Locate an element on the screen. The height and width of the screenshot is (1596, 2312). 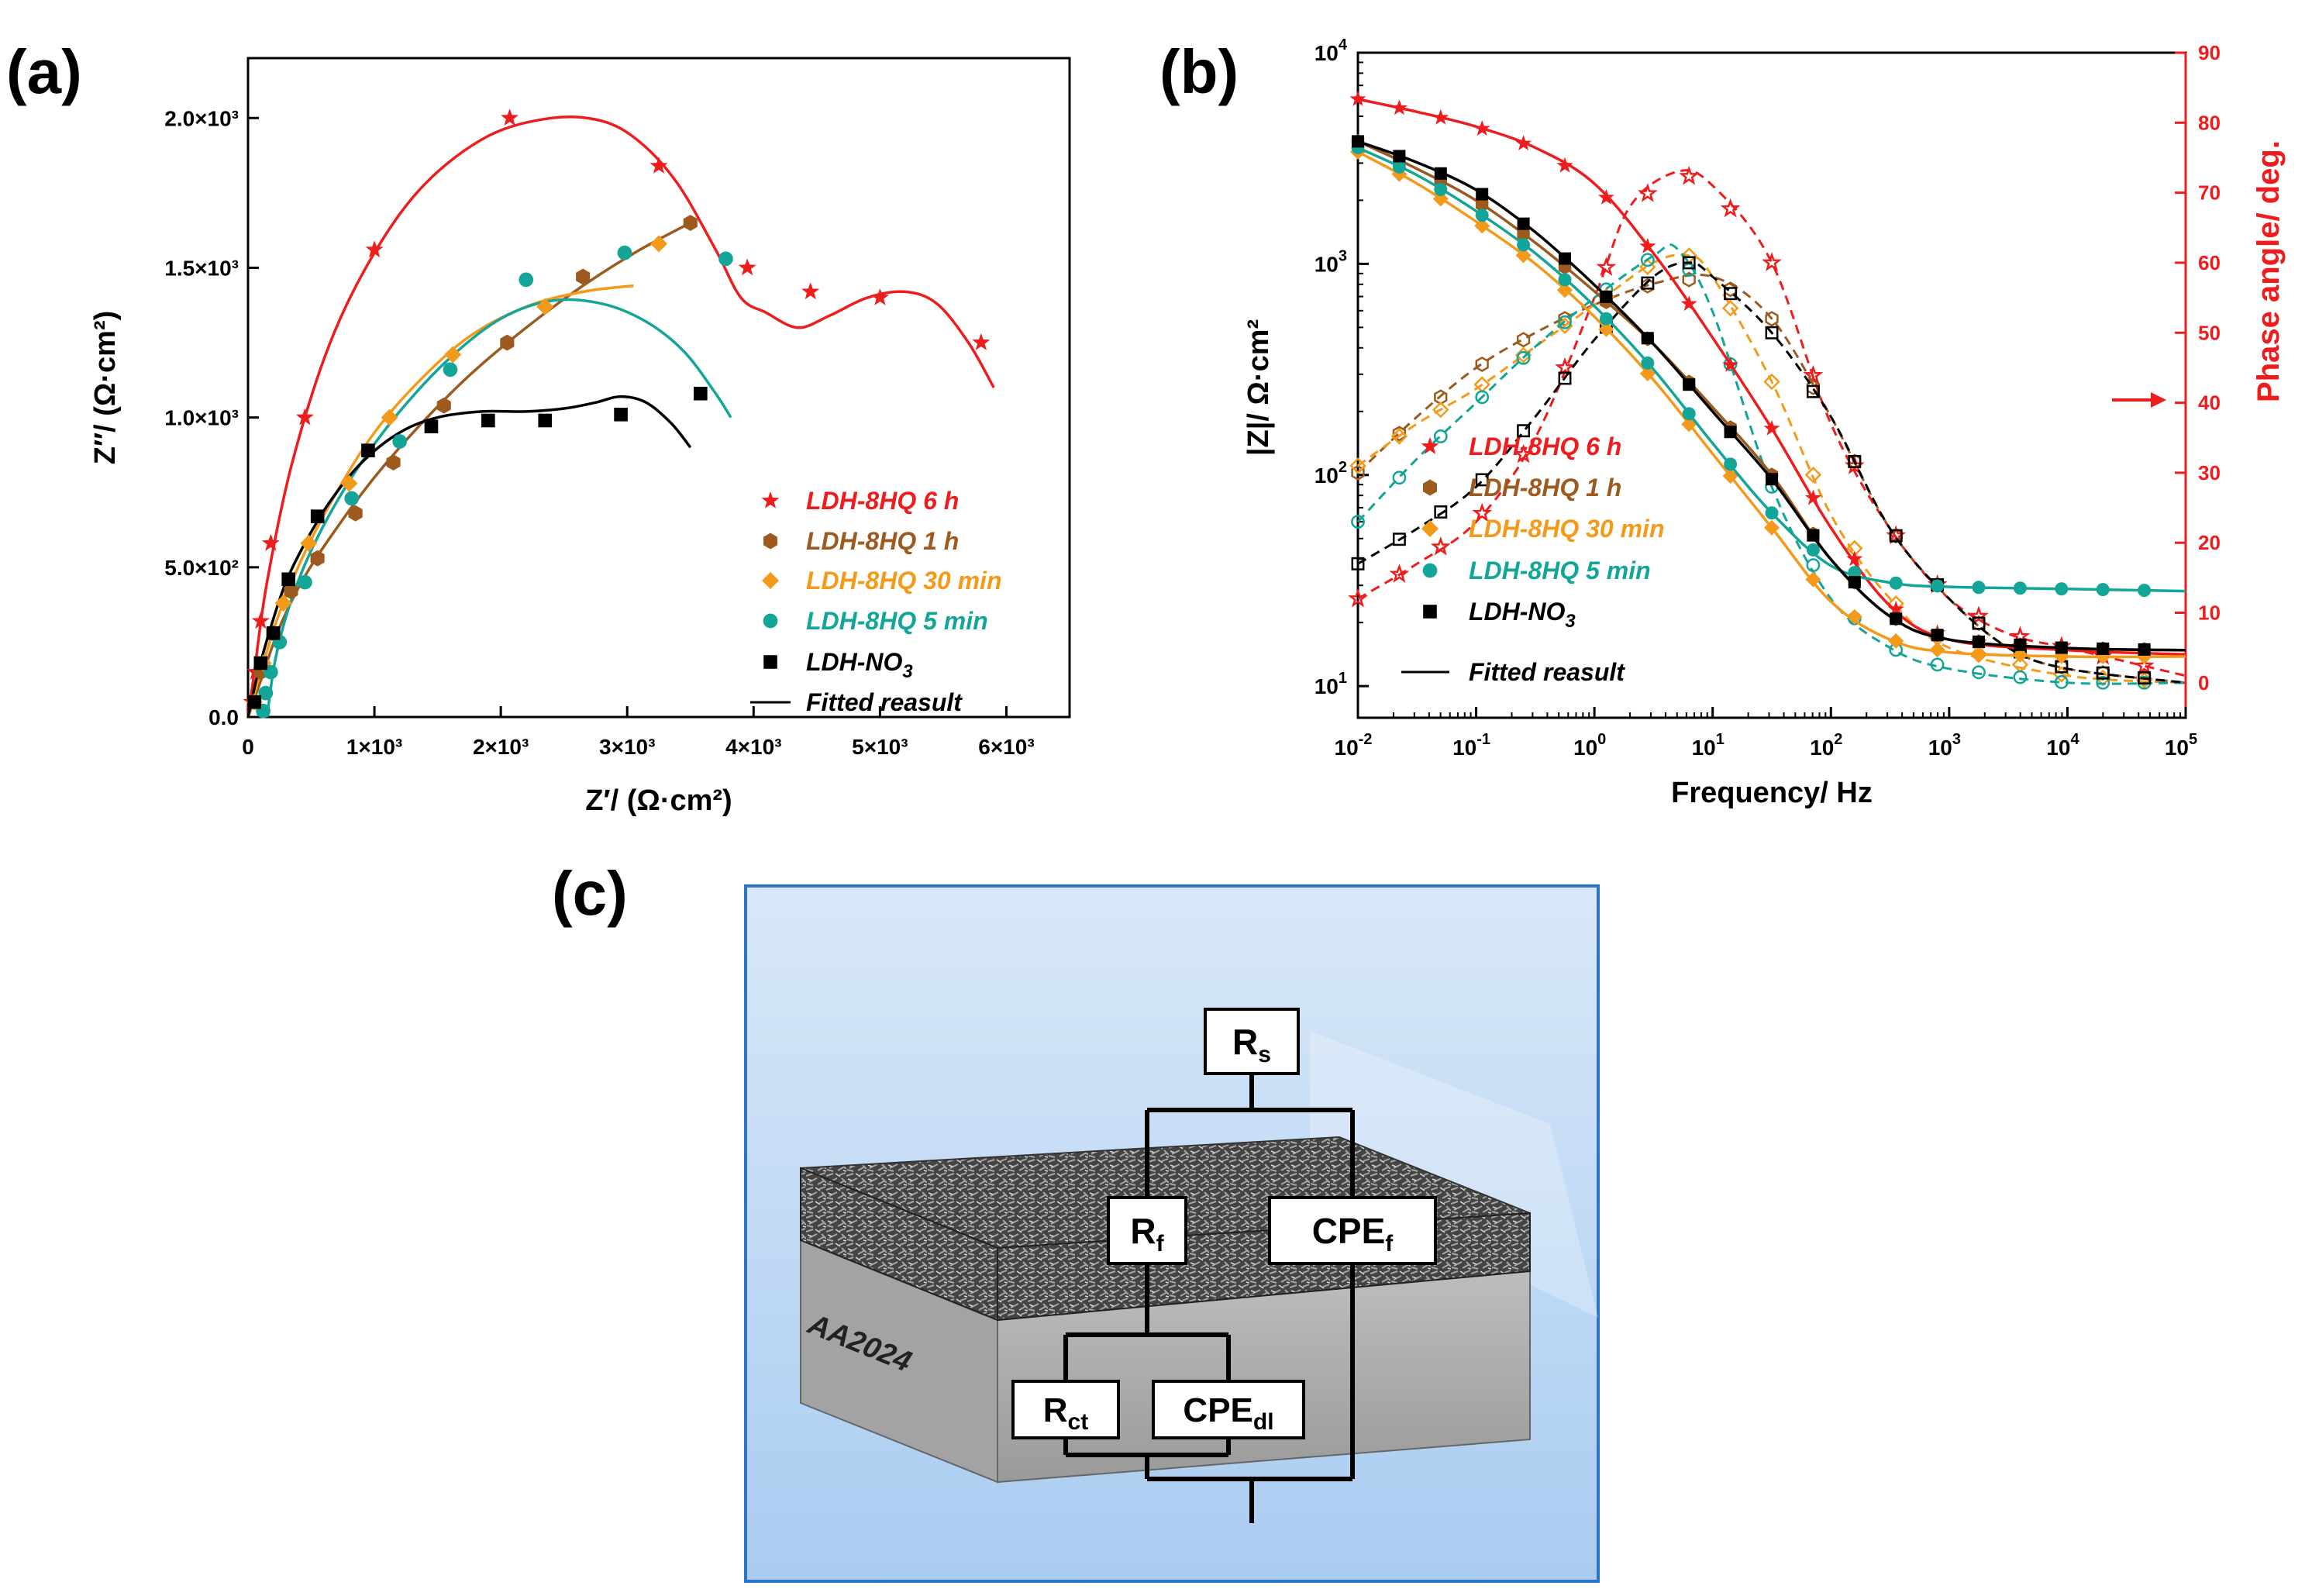
legend-a-fit: Fitted reasult is located at coordinates (884, 702).